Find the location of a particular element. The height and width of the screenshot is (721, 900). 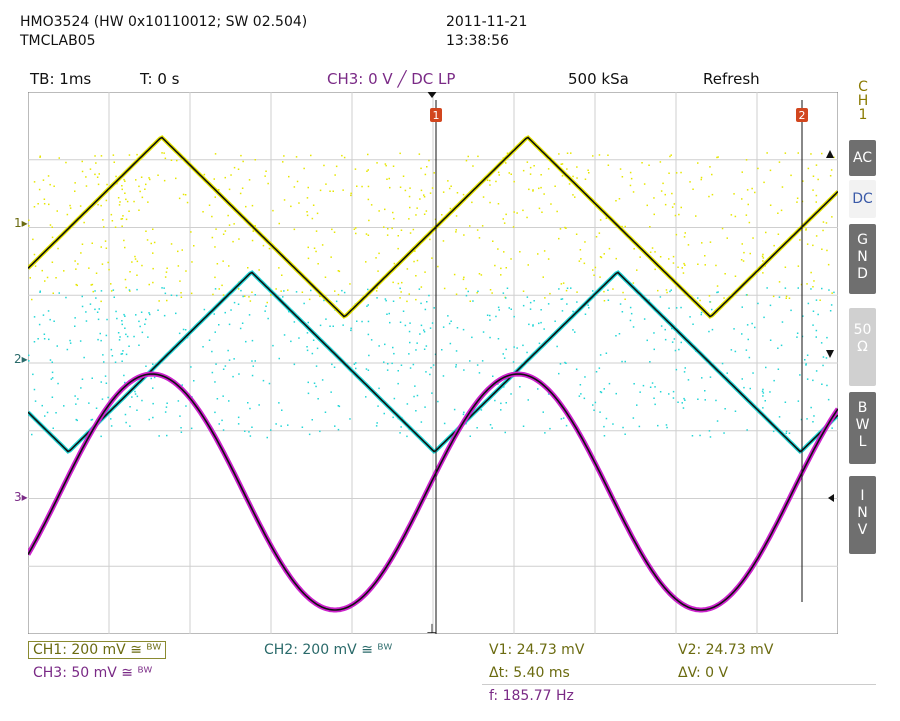

capture-time: 13:38:56 is located at coordinates (477, 41).